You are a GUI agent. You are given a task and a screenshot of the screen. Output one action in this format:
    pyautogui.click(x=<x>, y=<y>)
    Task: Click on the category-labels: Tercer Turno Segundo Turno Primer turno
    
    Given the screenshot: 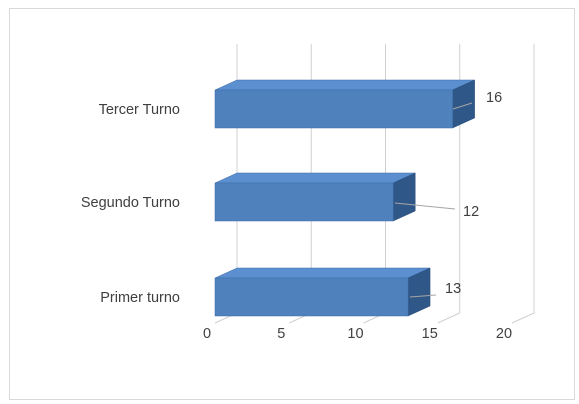 What is the action you would take?
    pyautogui.click(x=130, y=204)
    